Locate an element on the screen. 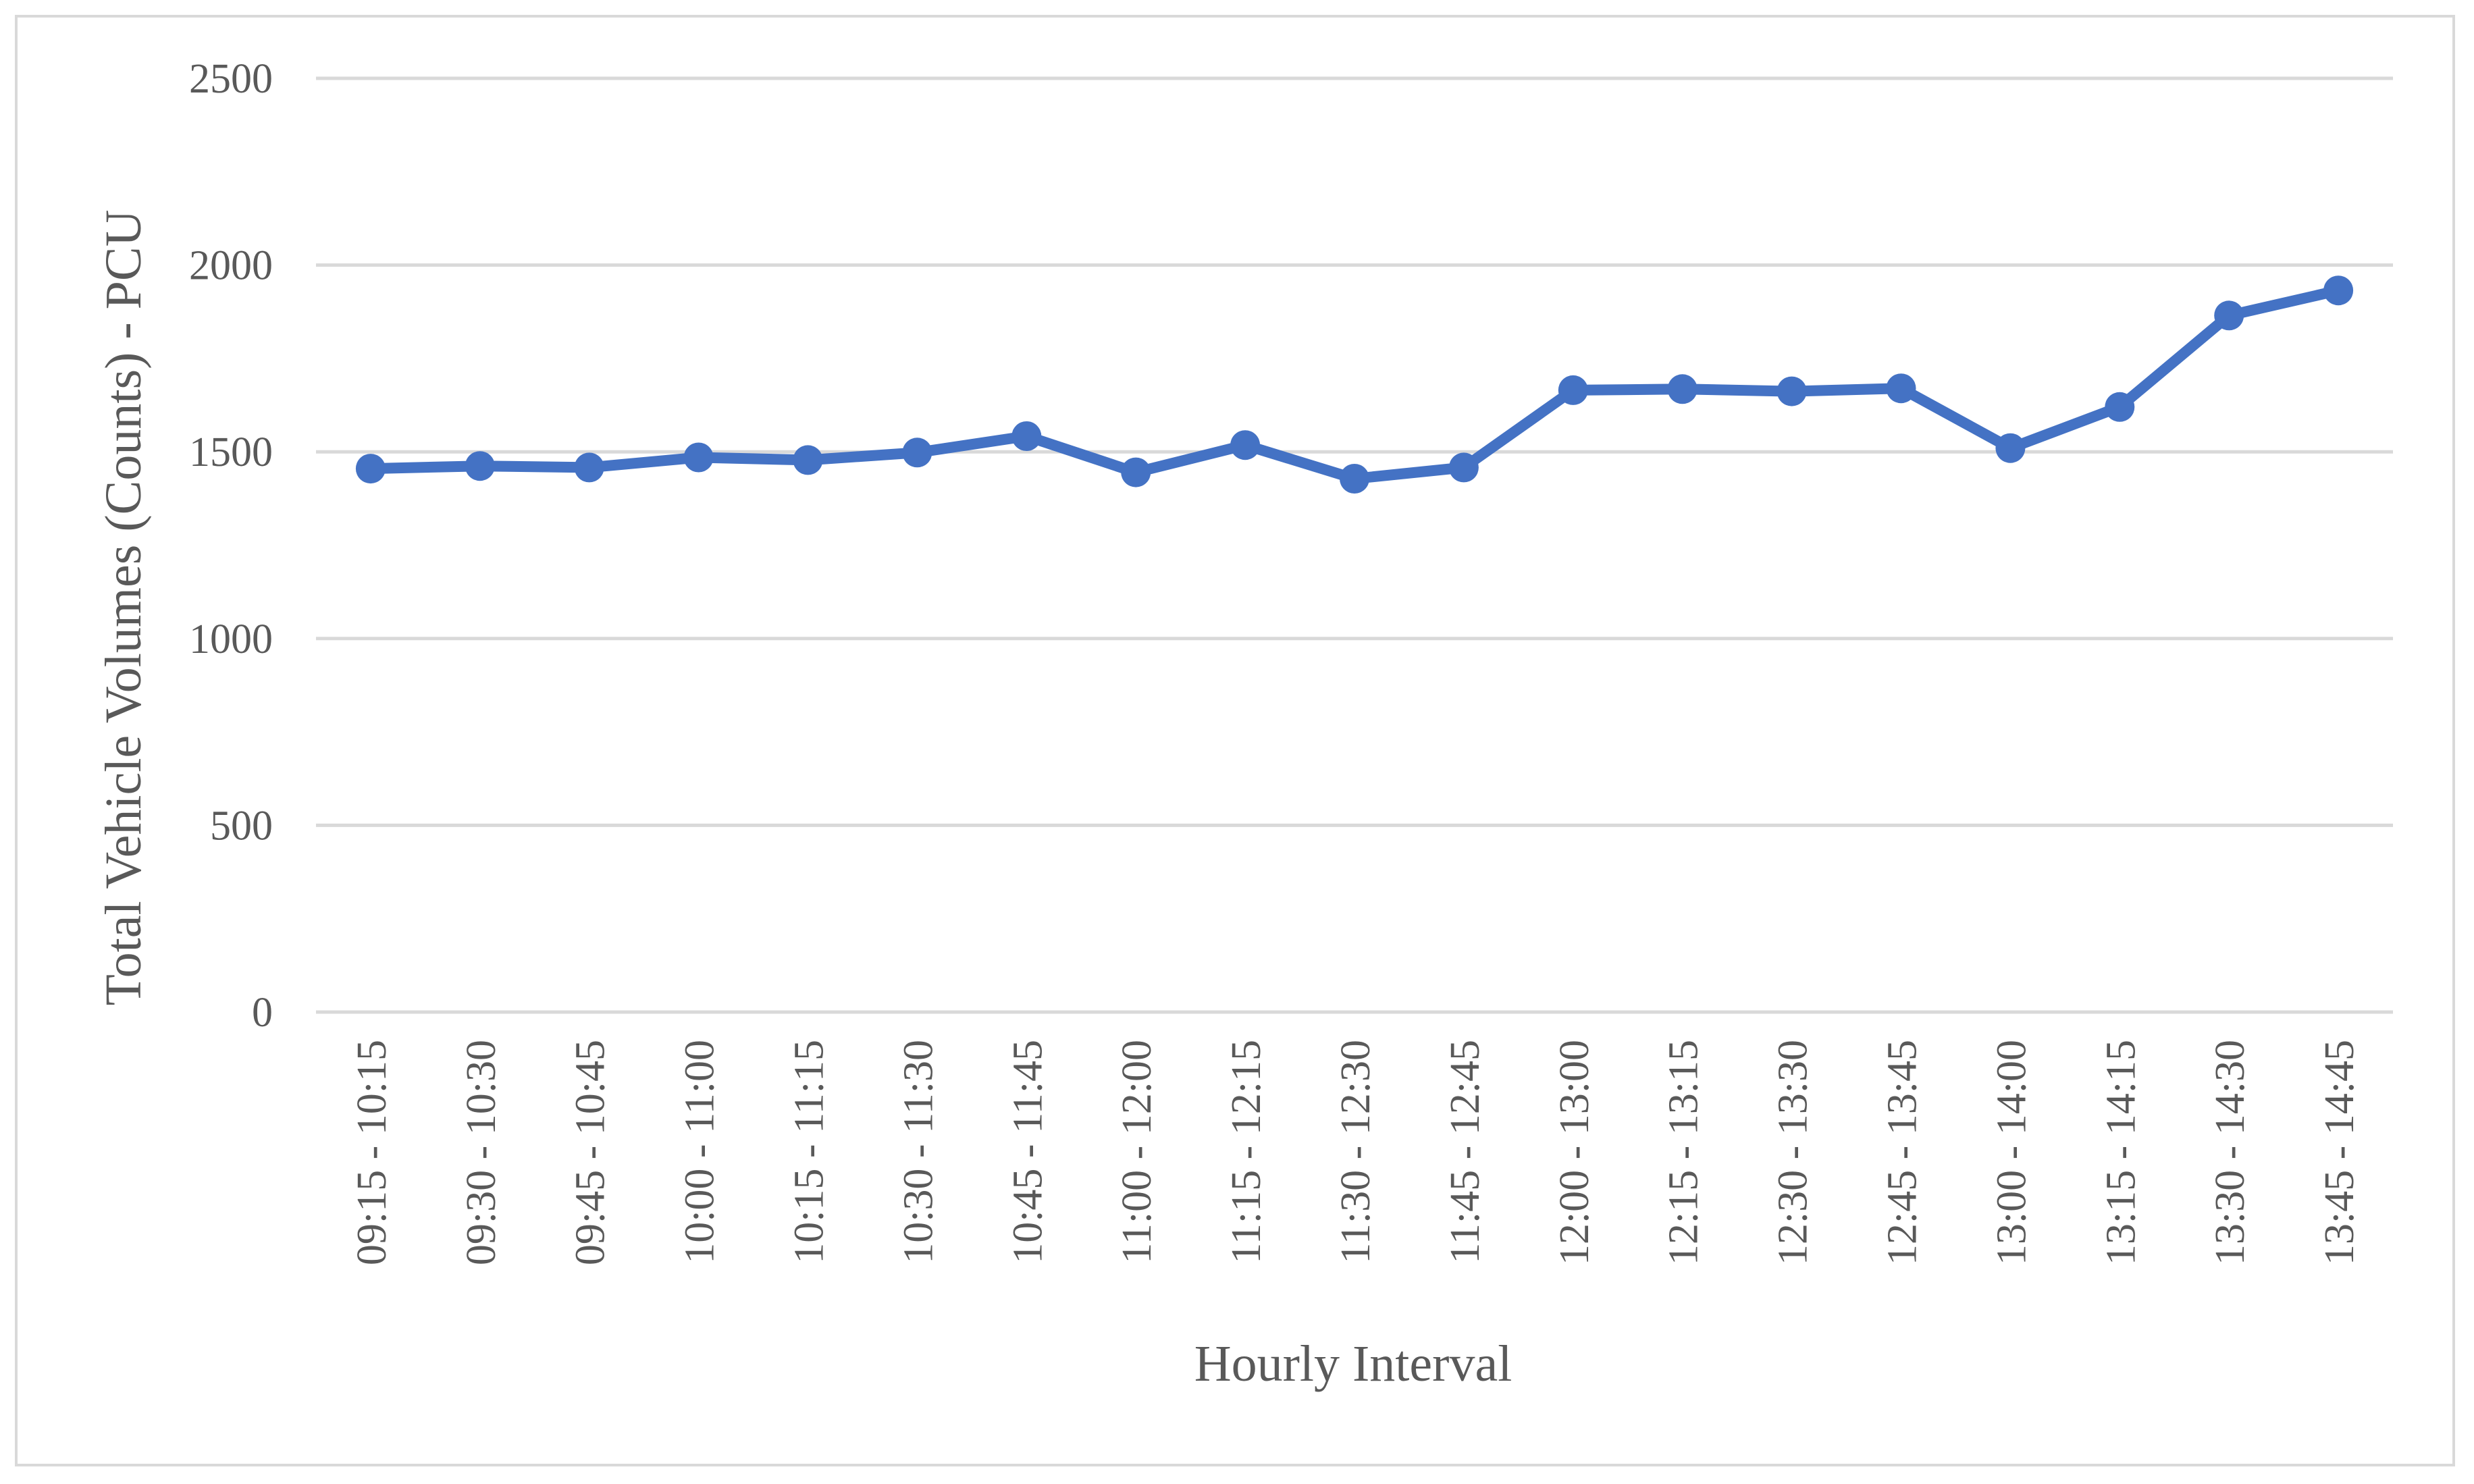 This screenshot has width=2474, height=1484. x-tick-label: 11:00 - 12:00 is located at coordinates (1137, 1152).